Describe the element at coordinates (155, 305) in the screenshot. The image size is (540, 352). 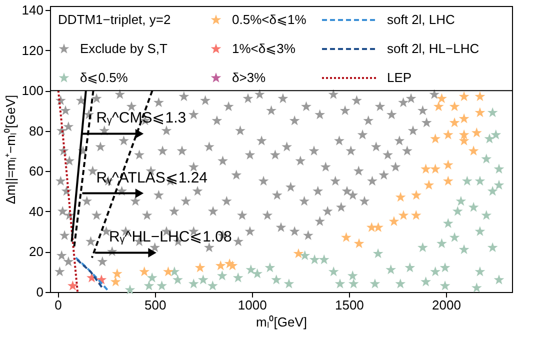
I see `x-tick-label: 500` at that location.